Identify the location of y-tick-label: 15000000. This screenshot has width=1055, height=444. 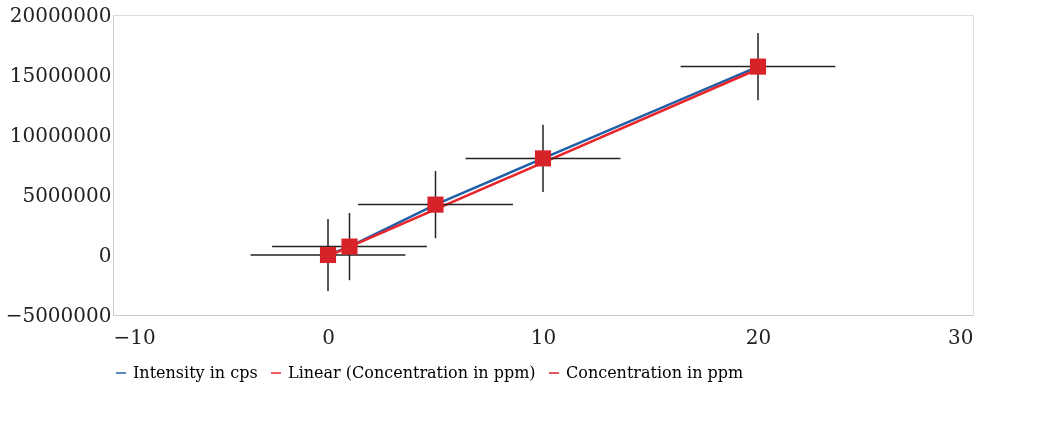
(60, 74).